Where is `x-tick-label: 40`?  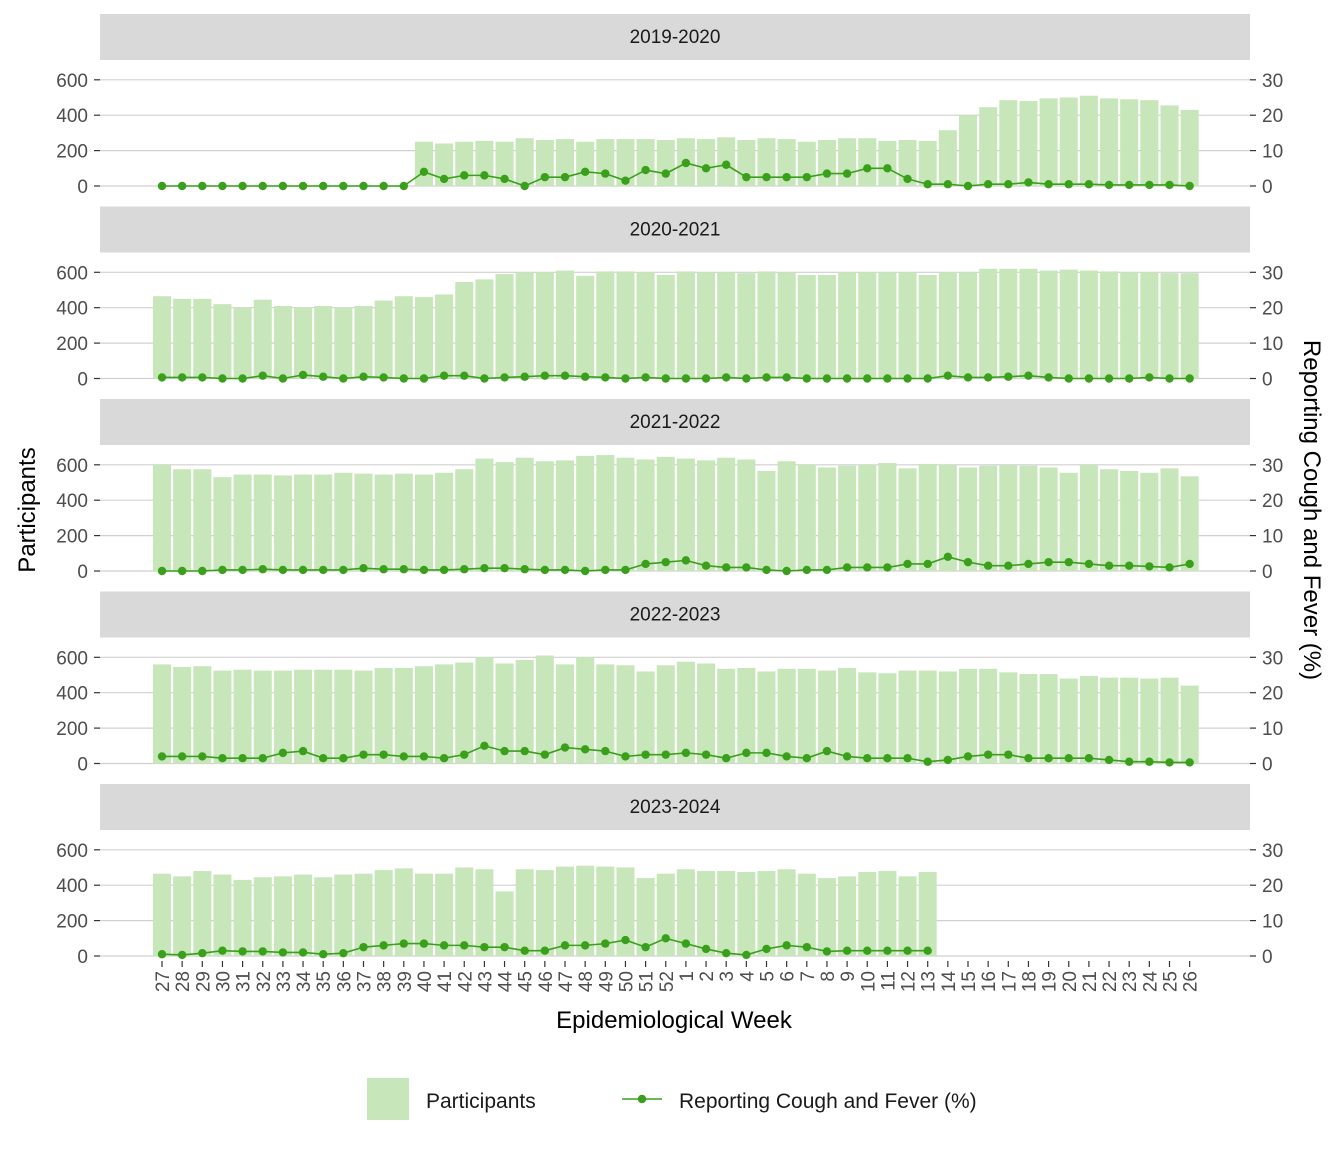
x-tick-label: 40 is located at coordinates (425, 981).